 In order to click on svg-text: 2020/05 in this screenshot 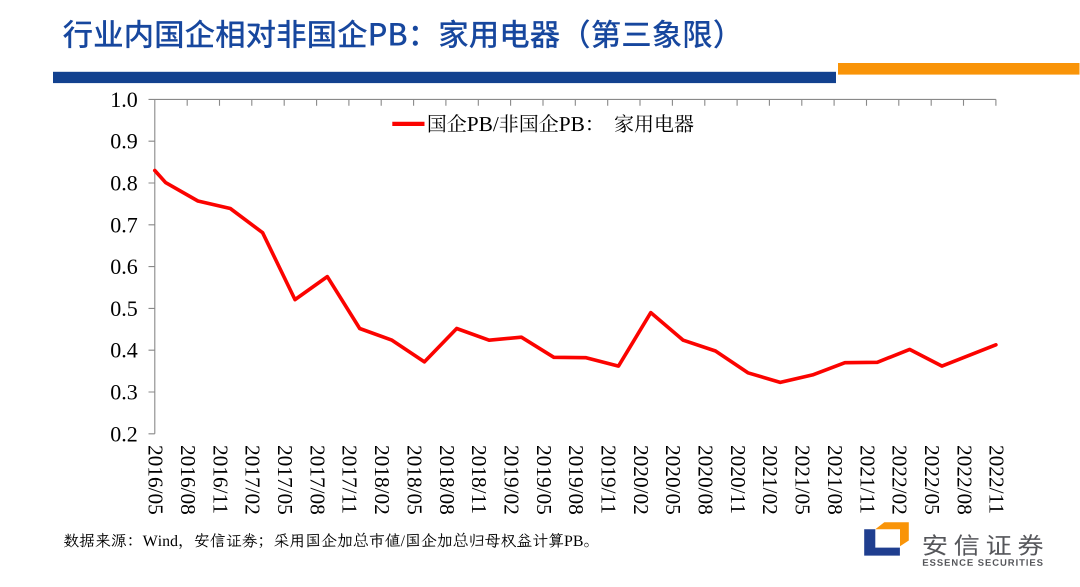, I will do `click(673, 480)`.